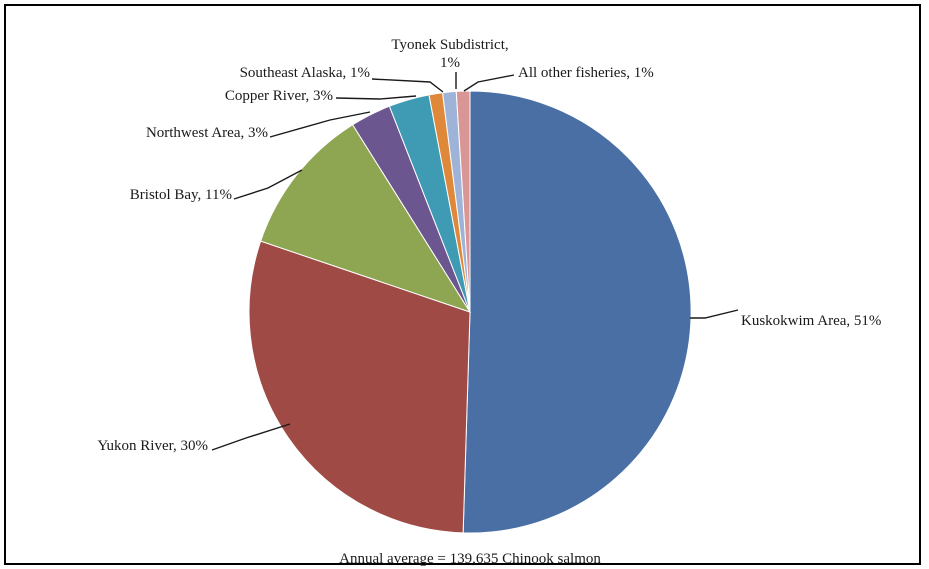 Image resolution: width=929 pixels, height=569 pixels. I want to click on slice-label-7: All other fisheries, 1%, so click(586, 73).